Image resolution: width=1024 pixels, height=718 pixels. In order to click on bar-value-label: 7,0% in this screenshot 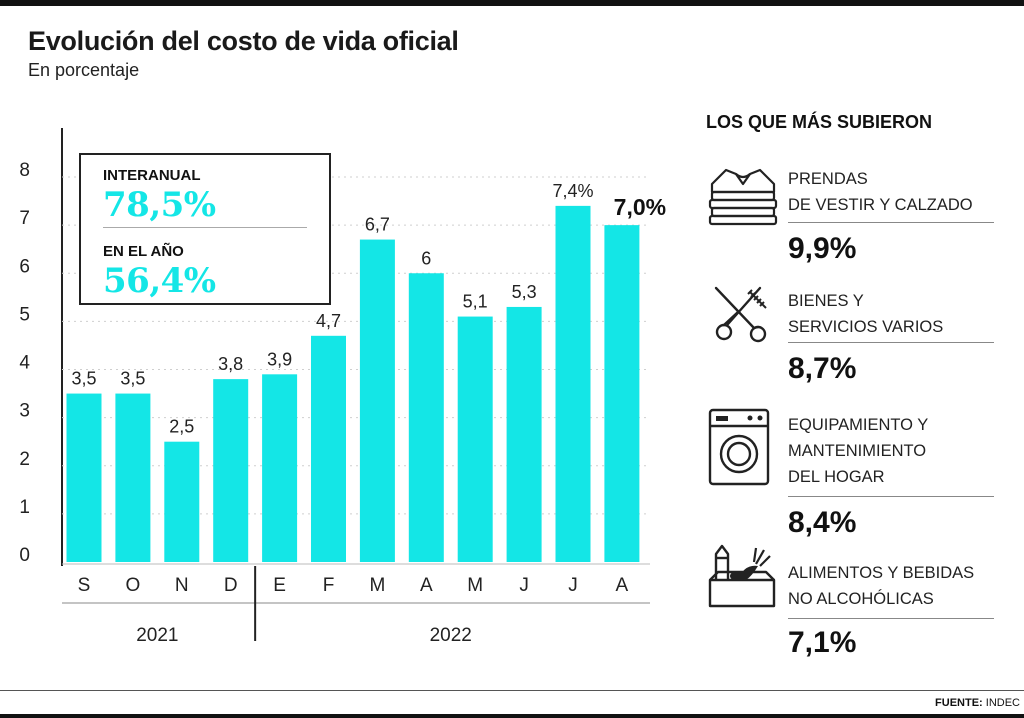, I will do `click(640, 207)`.